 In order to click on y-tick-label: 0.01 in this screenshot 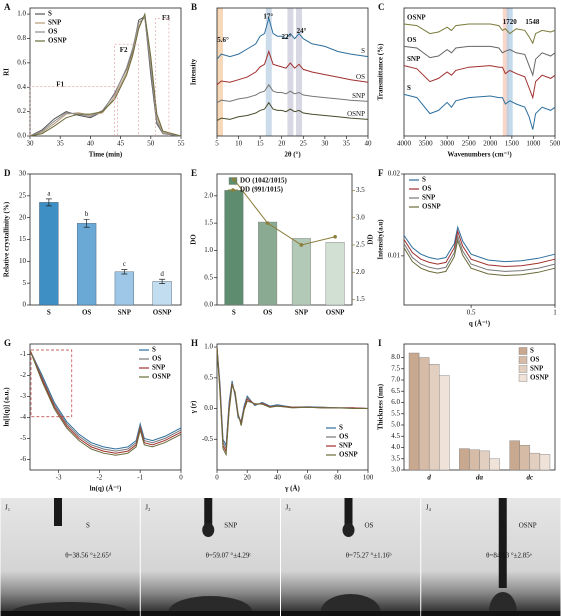, I will do `click(394, 255)`.